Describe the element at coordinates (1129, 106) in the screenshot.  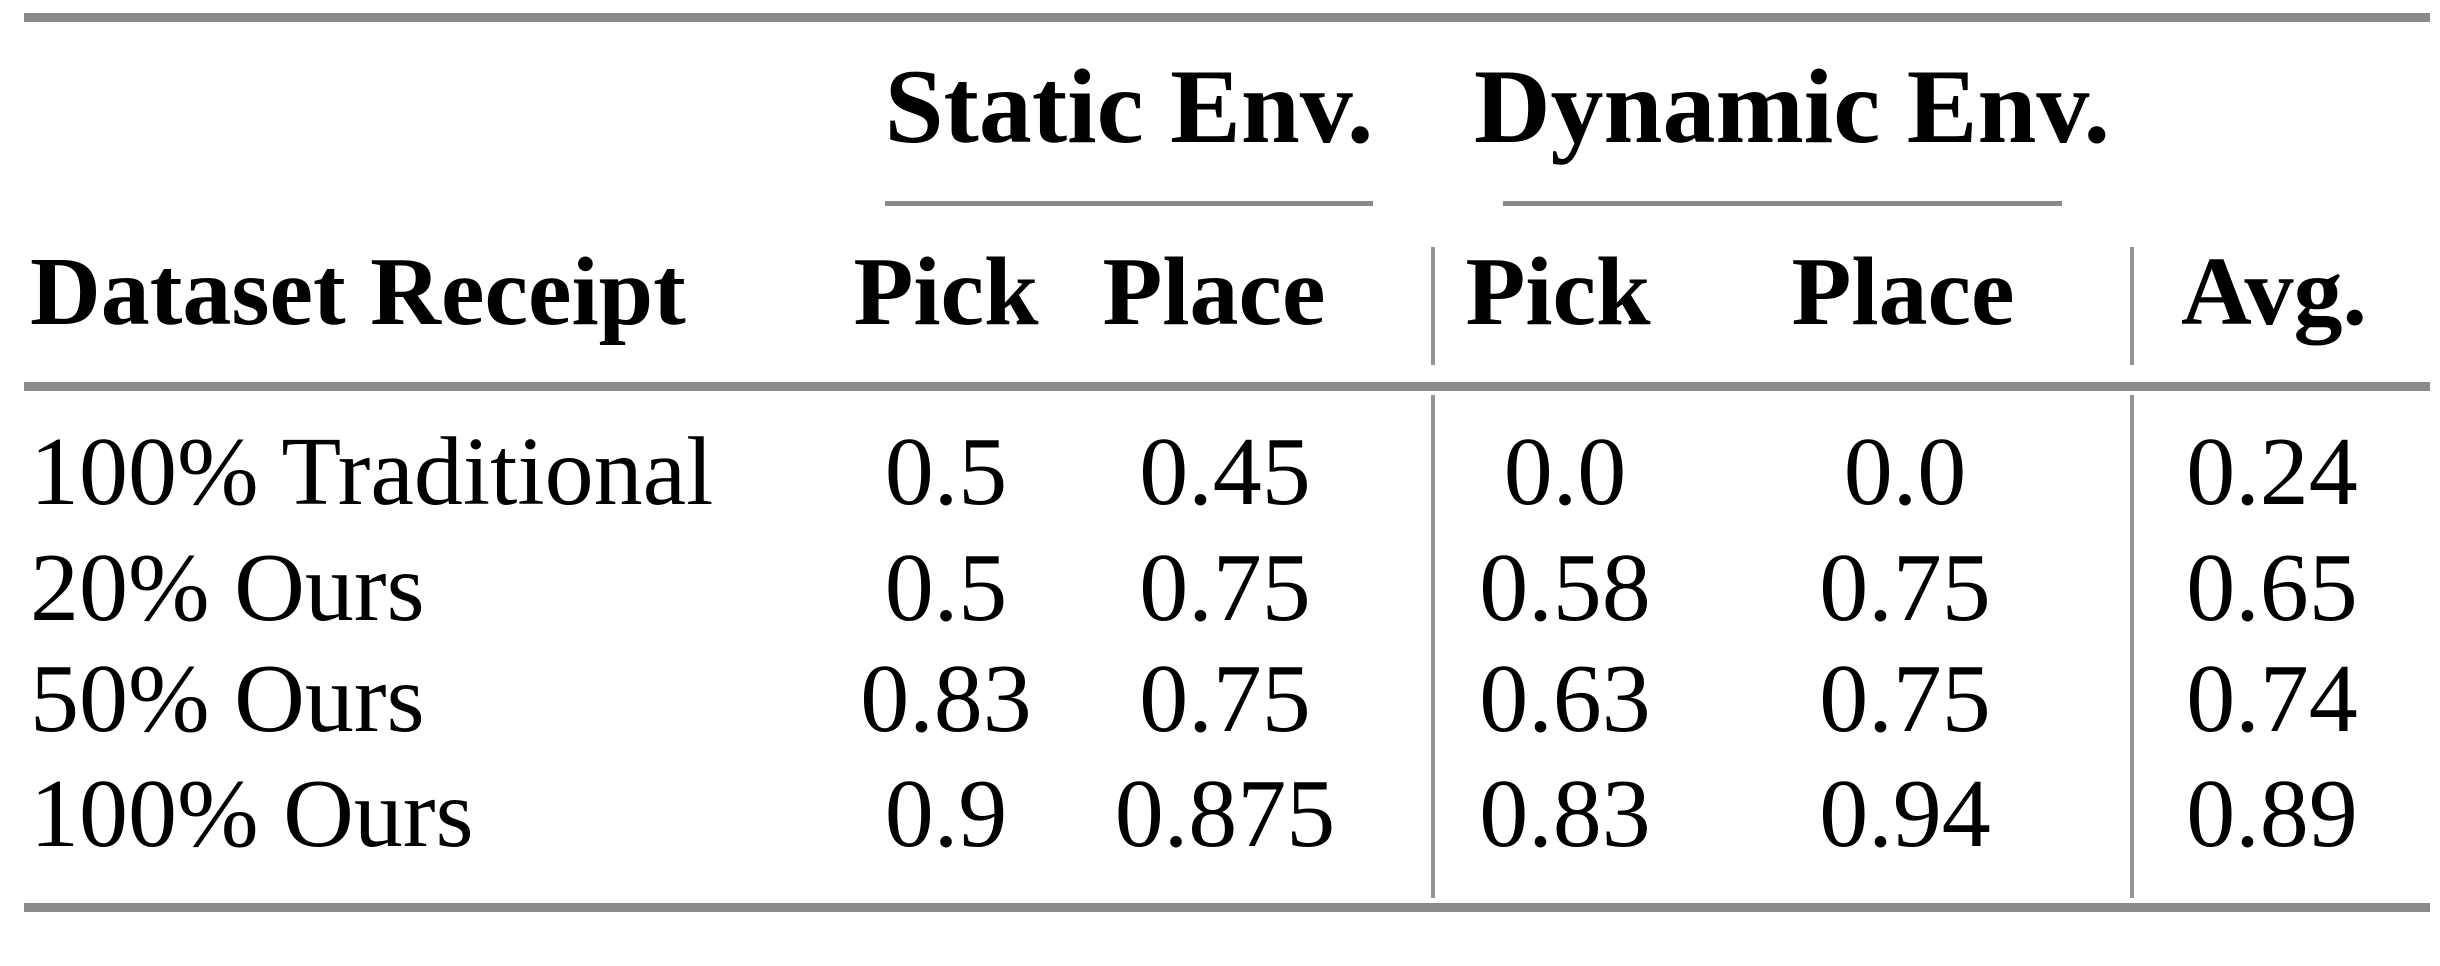
I see `column-group-static-env: Static Env.` at that location.